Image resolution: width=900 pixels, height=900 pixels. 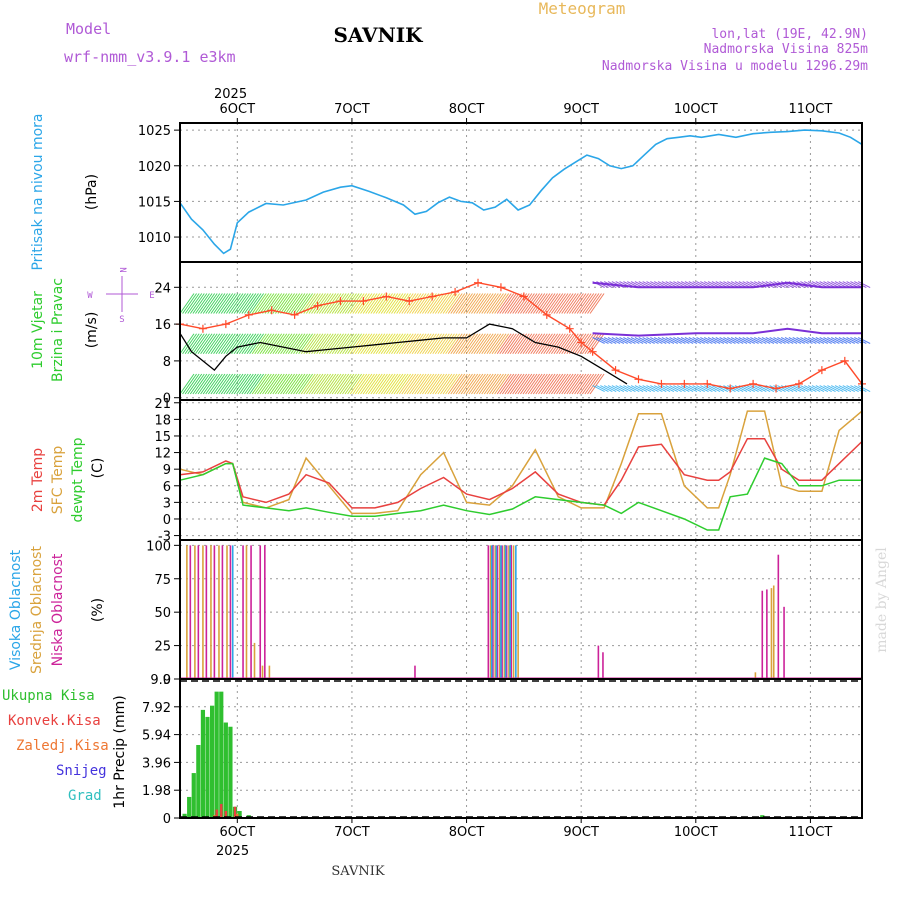 What do you see at coordinates (521, 748) in the screenshot?
I see `precip-frame` at bounding box center [521, 748].